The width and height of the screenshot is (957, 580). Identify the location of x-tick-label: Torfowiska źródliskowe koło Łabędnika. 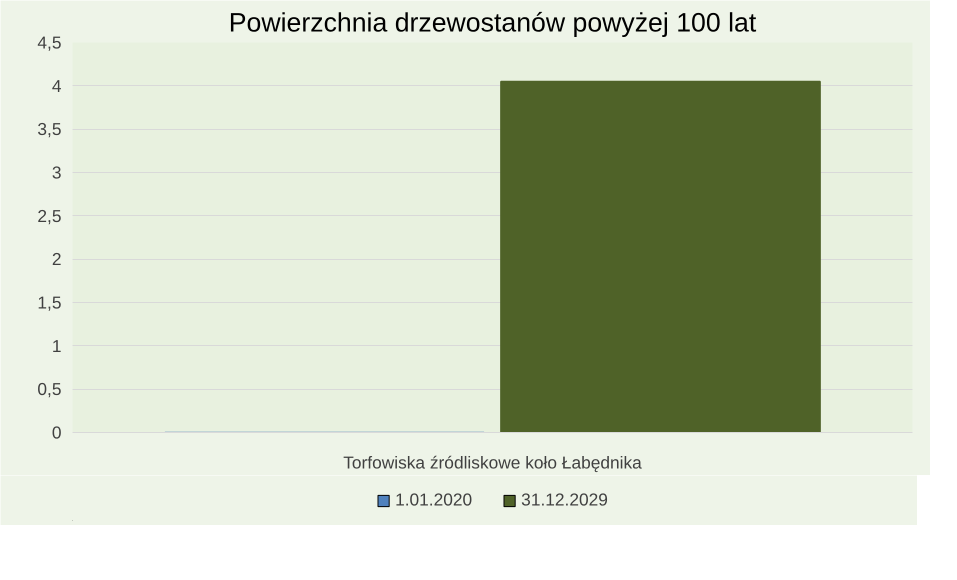
(492, 462).